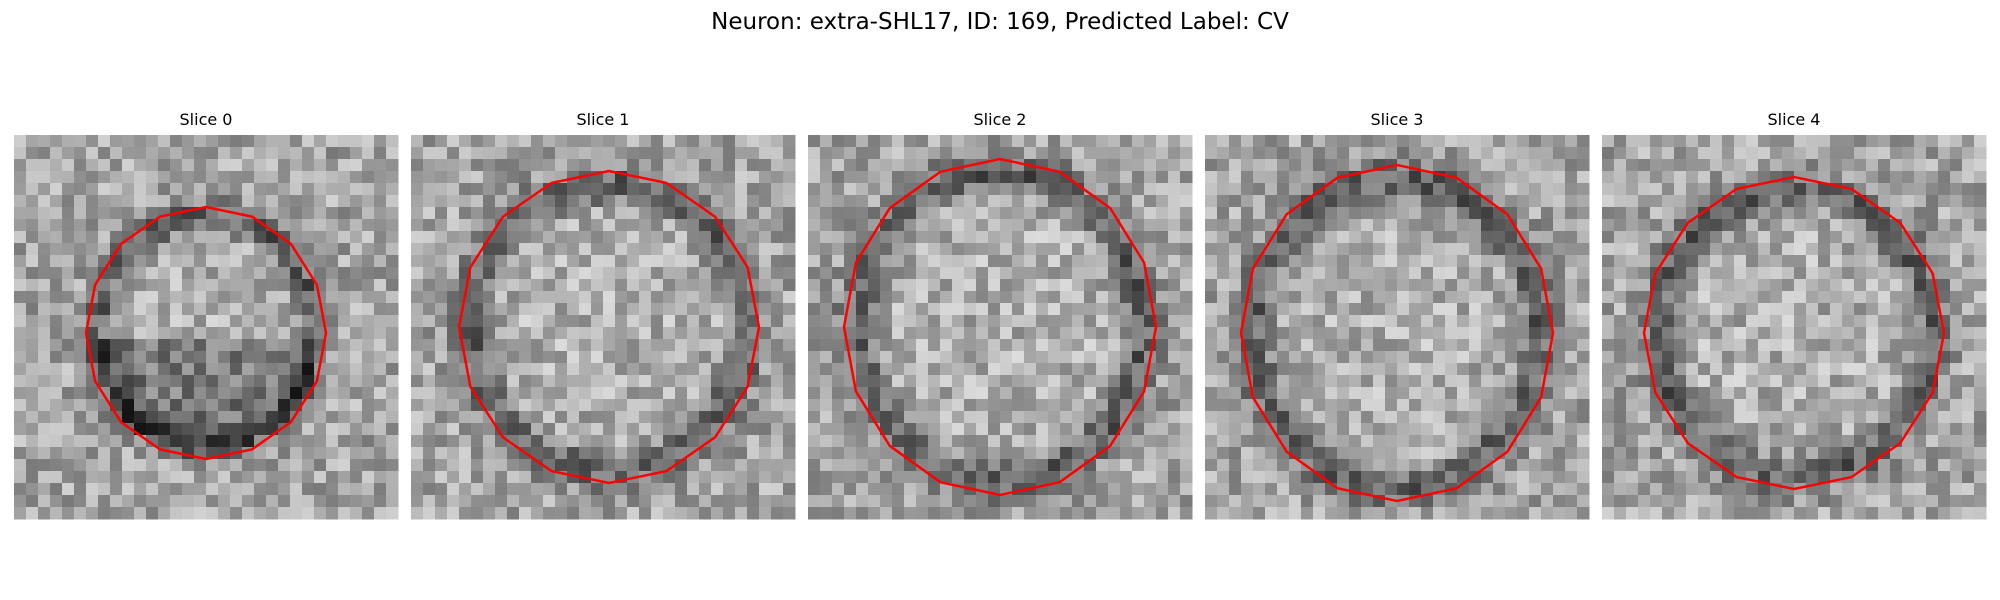  Describe the element at coordinates (206, 119) in the screenshot. I see `slice-title-0: Slice 0` at that location.